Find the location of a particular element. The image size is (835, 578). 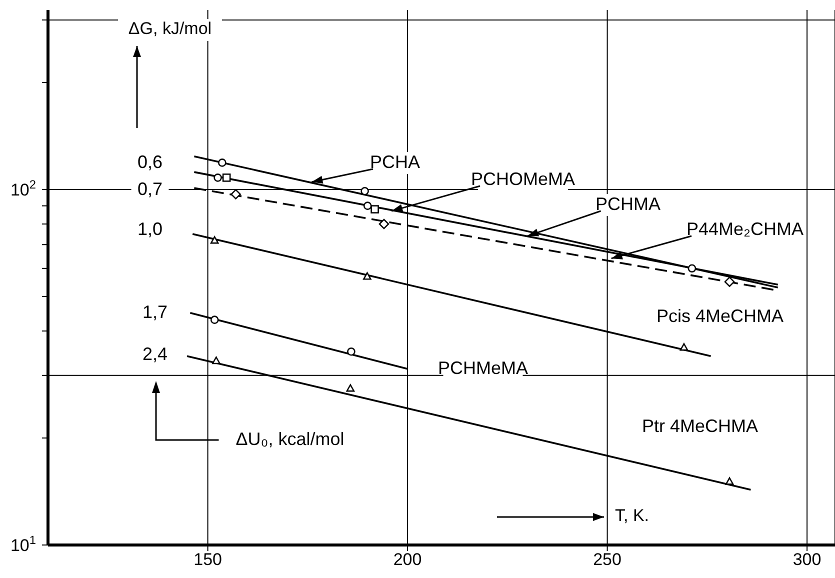

annotation: 2,4 is located at coordinates (155, 354).